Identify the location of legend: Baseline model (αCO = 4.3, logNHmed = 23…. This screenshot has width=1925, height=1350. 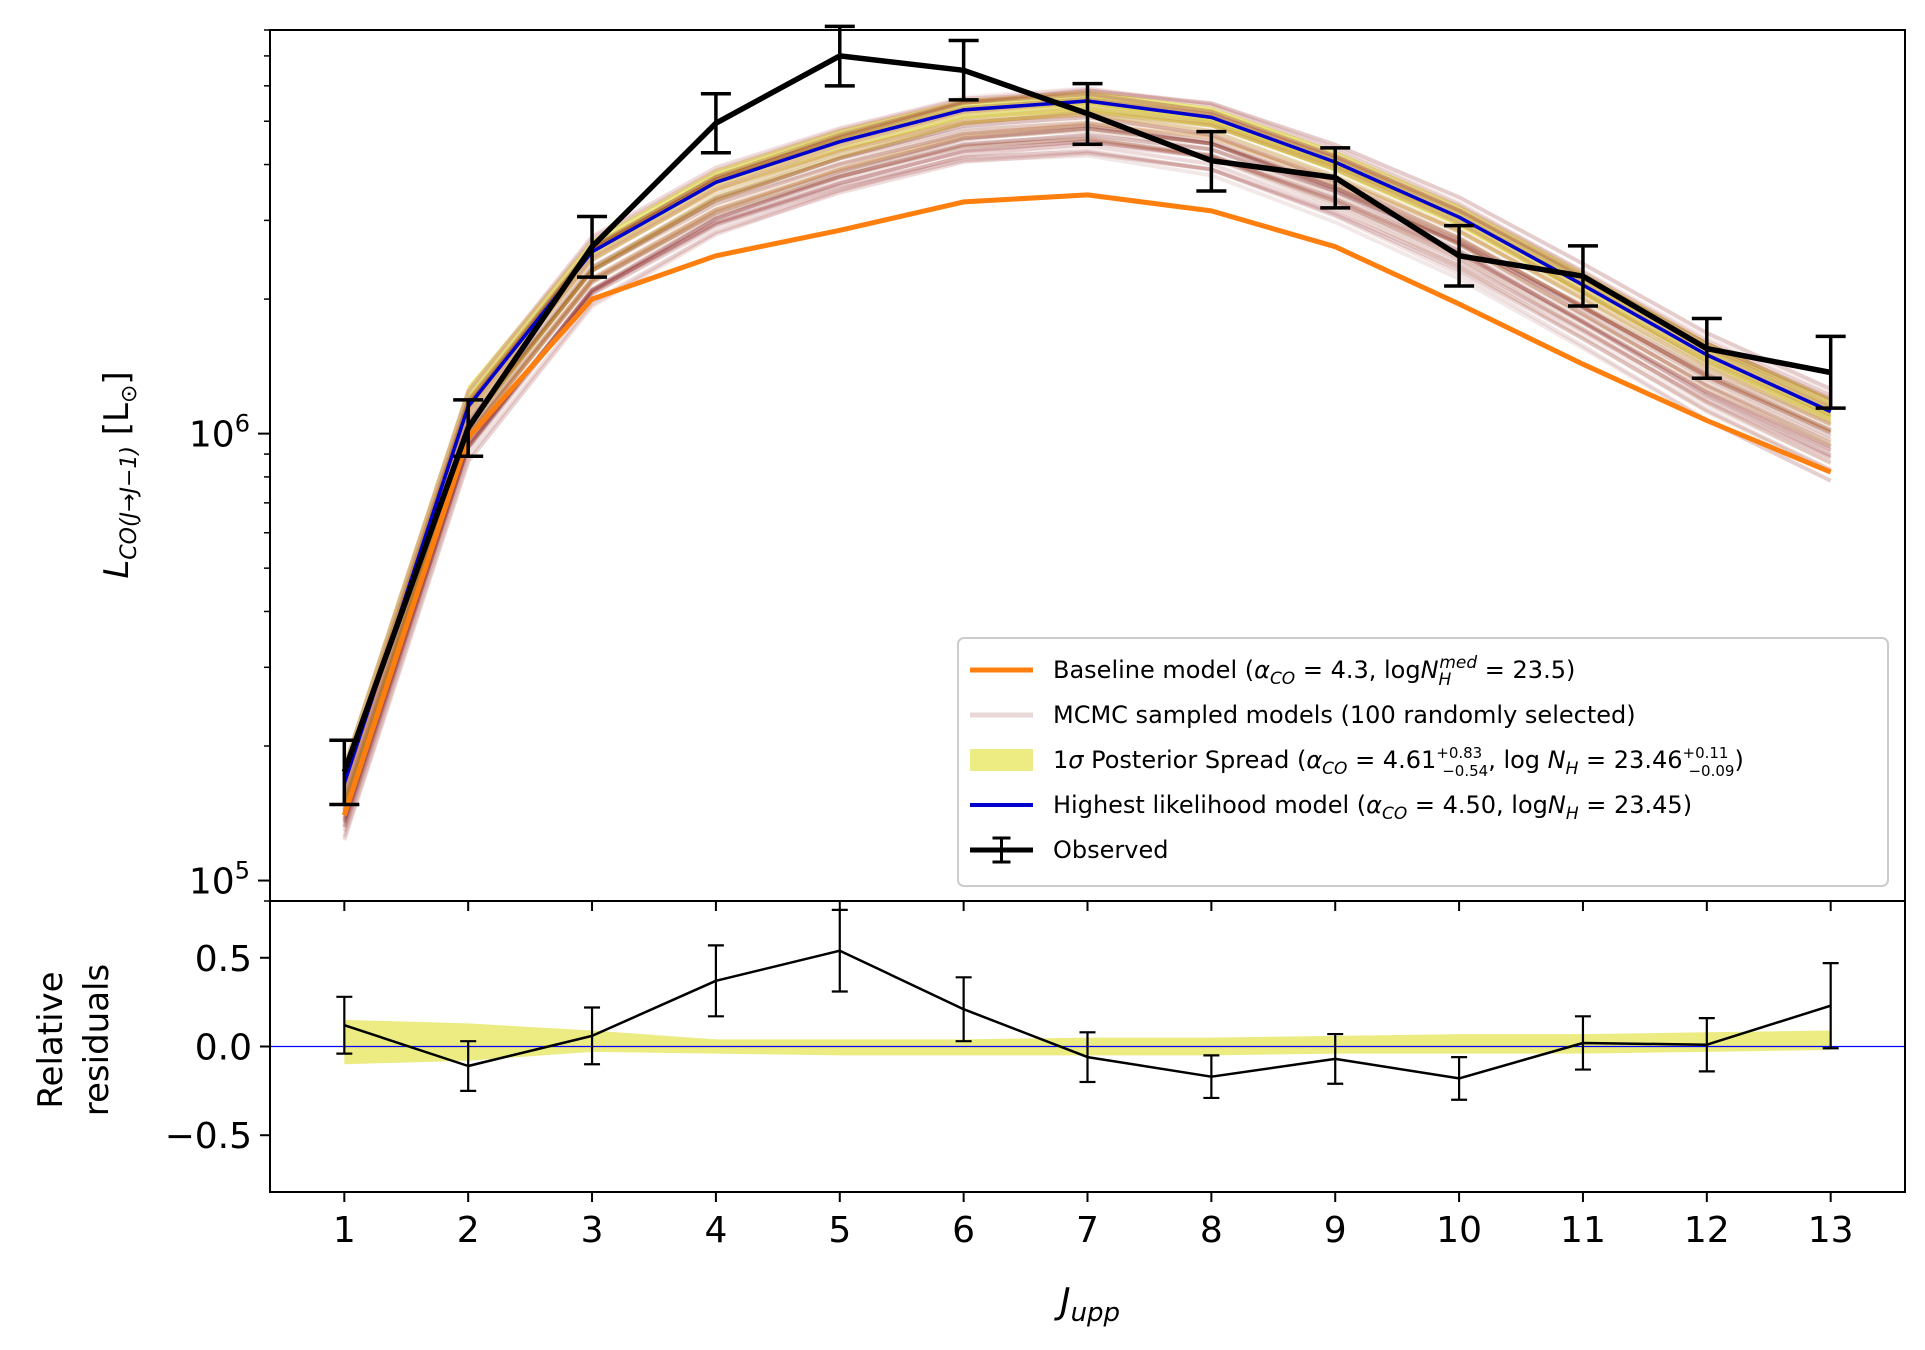
(1423, 762).